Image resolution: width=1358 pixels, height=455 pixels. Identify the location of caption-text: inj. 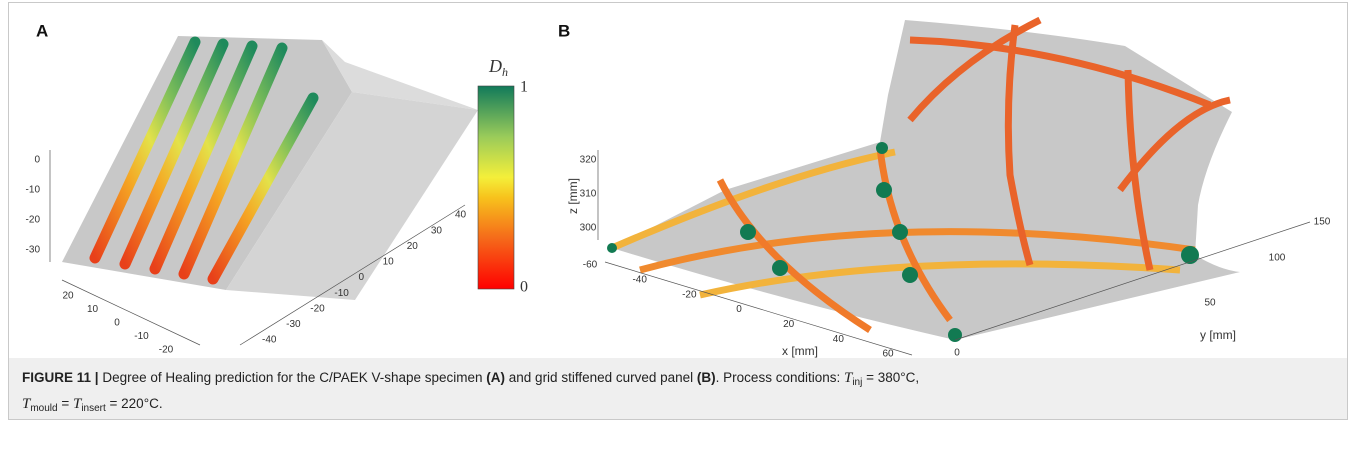
(857, 382).